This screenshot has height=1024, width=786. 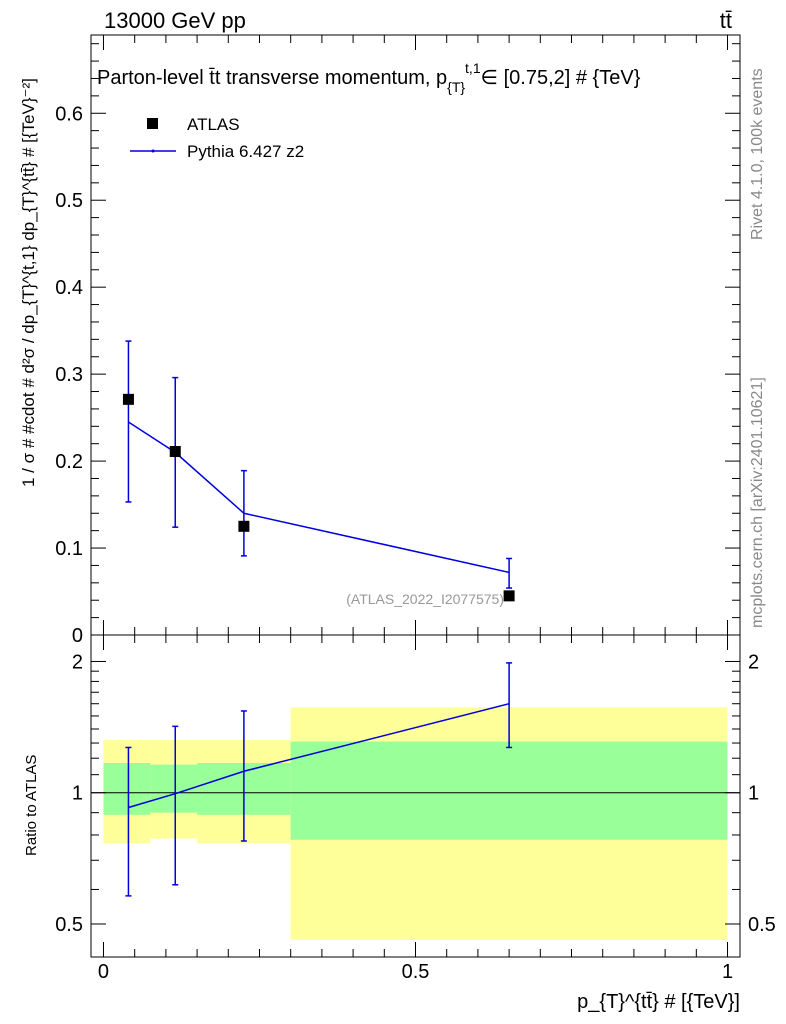 I want to click on x-axis-label: p_{T}^{tt̄} # [{TeV}], so click(x=658, y=1002).